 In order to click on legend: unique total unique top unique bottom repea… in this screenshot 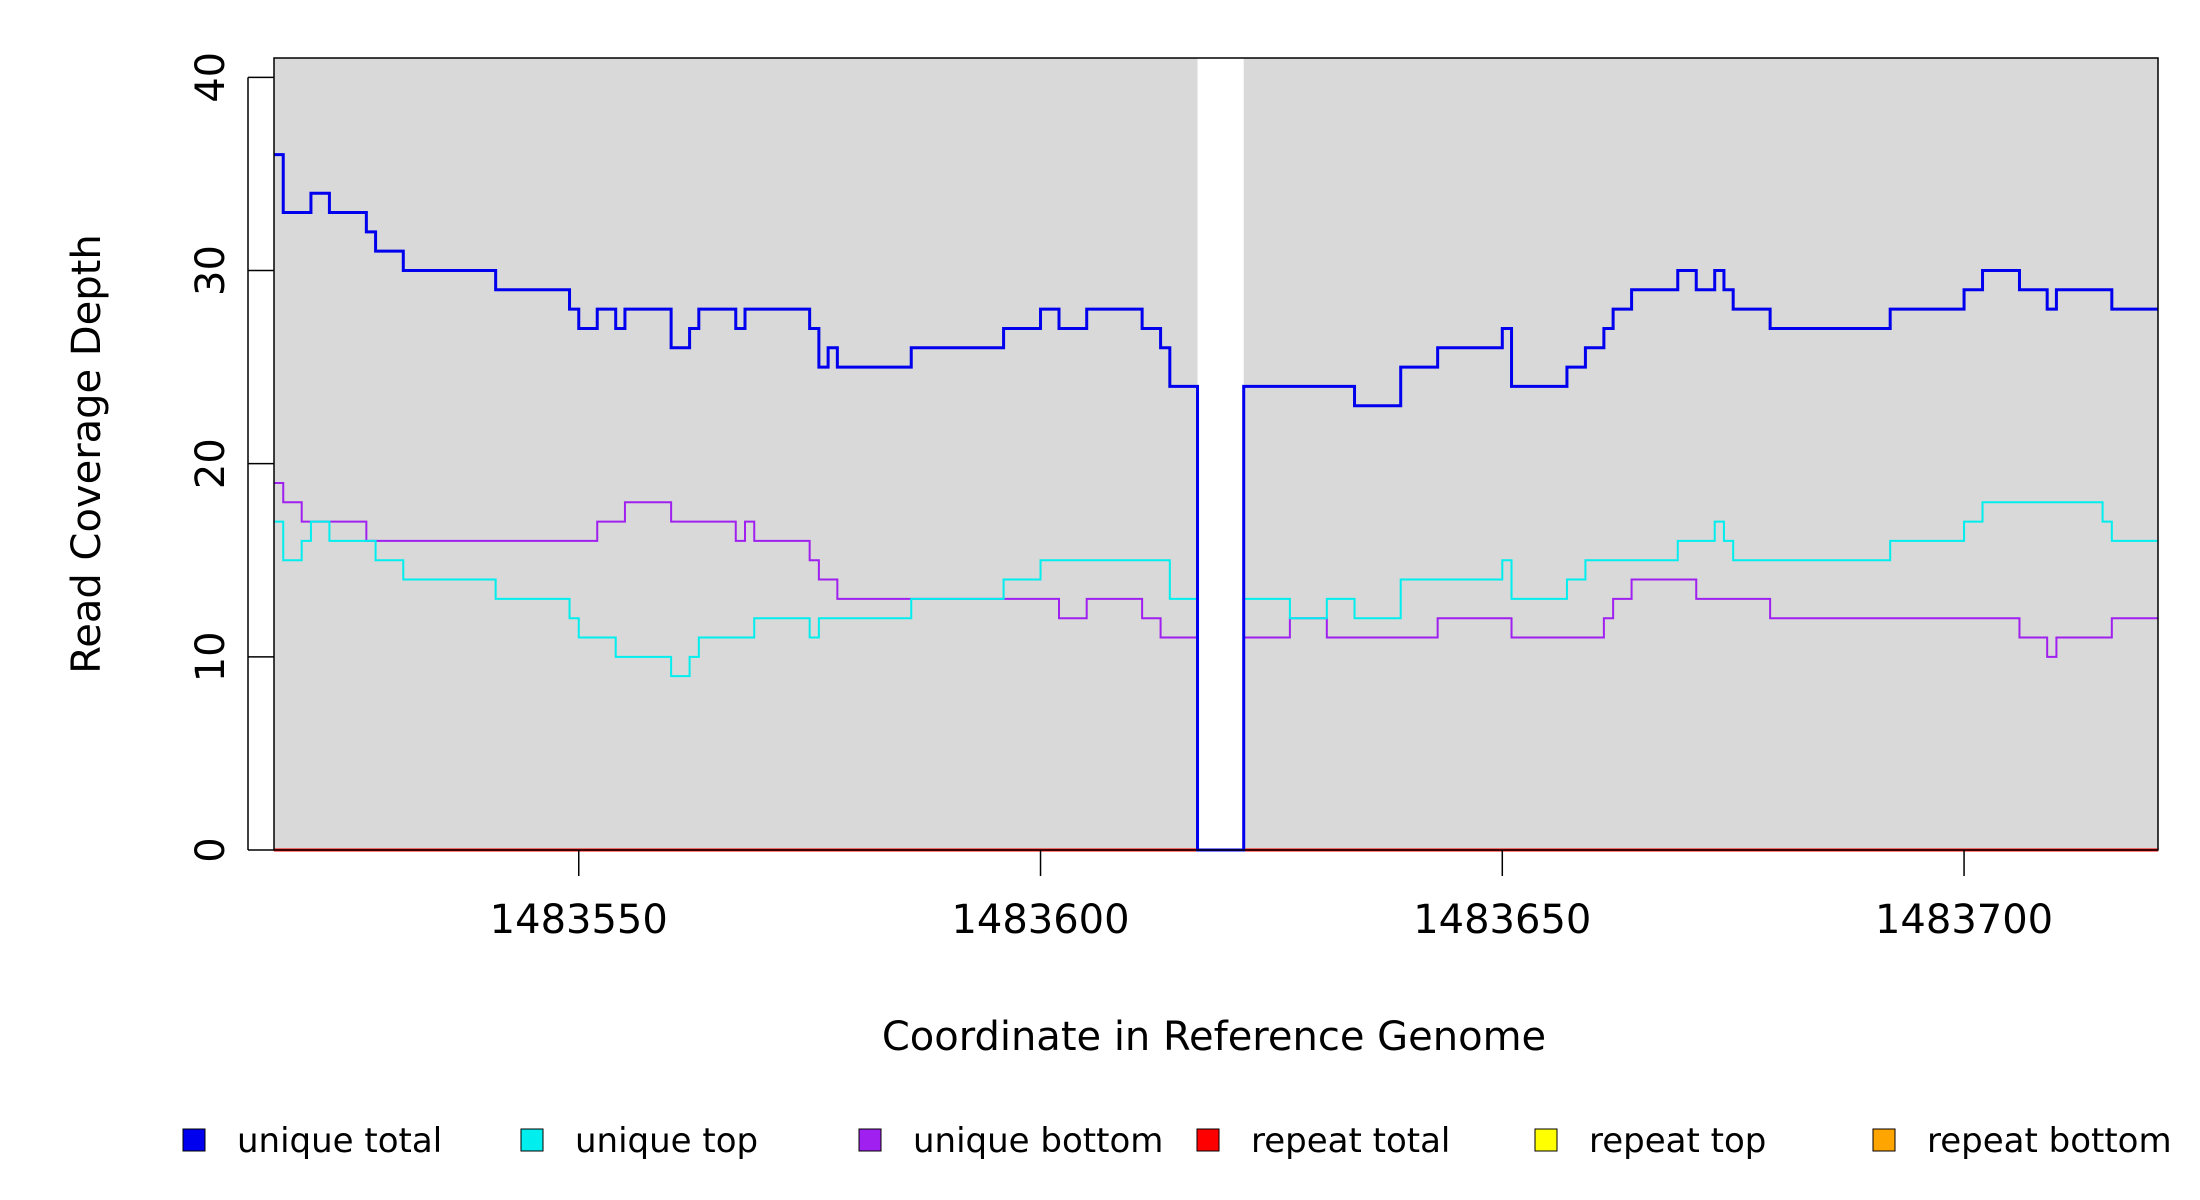, I will do `click(1177, 1141)`.